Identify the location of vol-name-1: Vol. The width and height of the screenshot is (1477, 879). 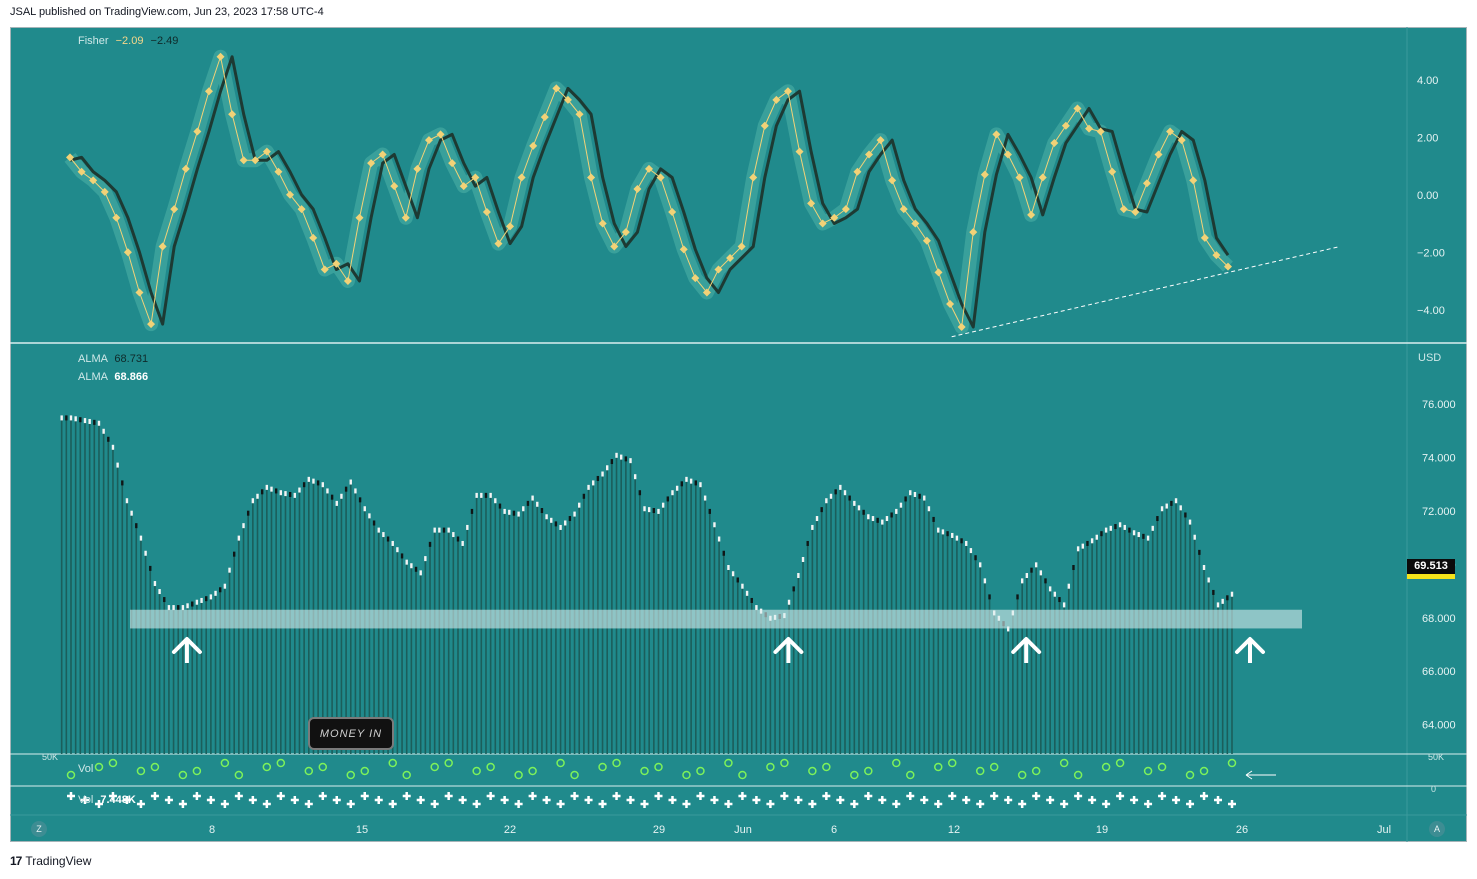
(86, 769).